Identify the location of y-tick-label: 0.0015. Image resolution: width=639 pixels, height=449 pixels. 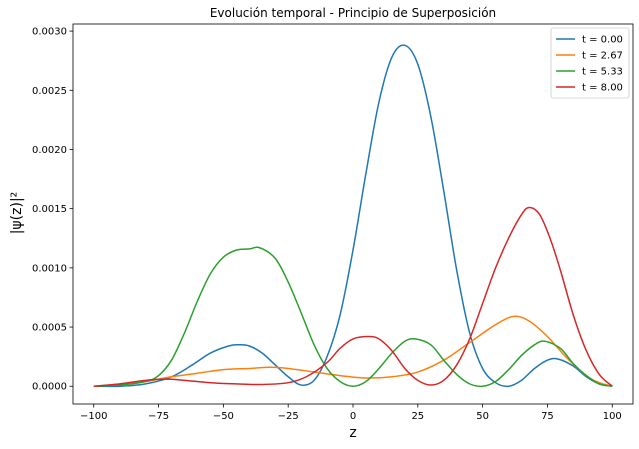
(49, 209).